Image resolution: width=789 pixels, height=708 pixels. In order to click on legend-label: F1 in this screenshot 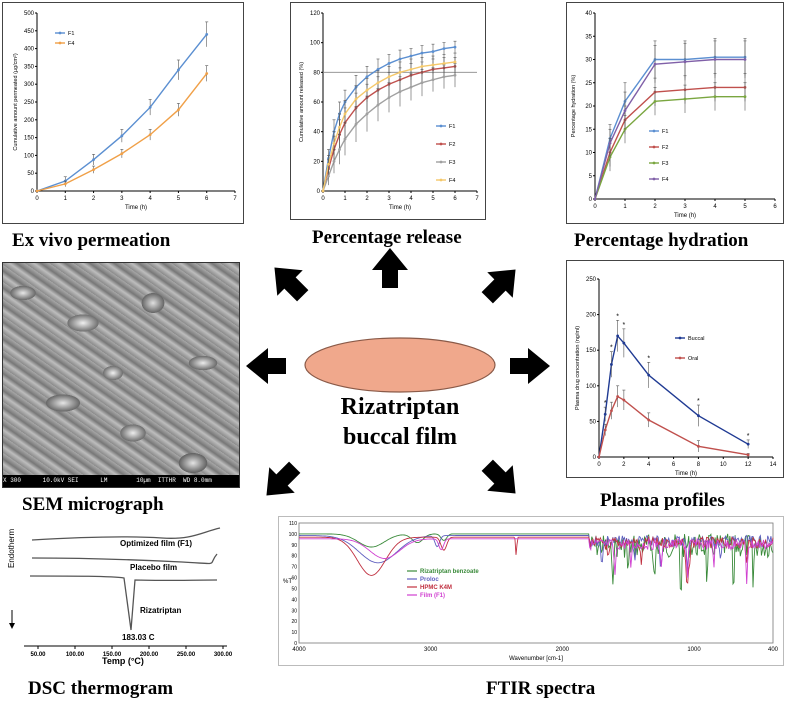, I will do `click(665, 132)`.